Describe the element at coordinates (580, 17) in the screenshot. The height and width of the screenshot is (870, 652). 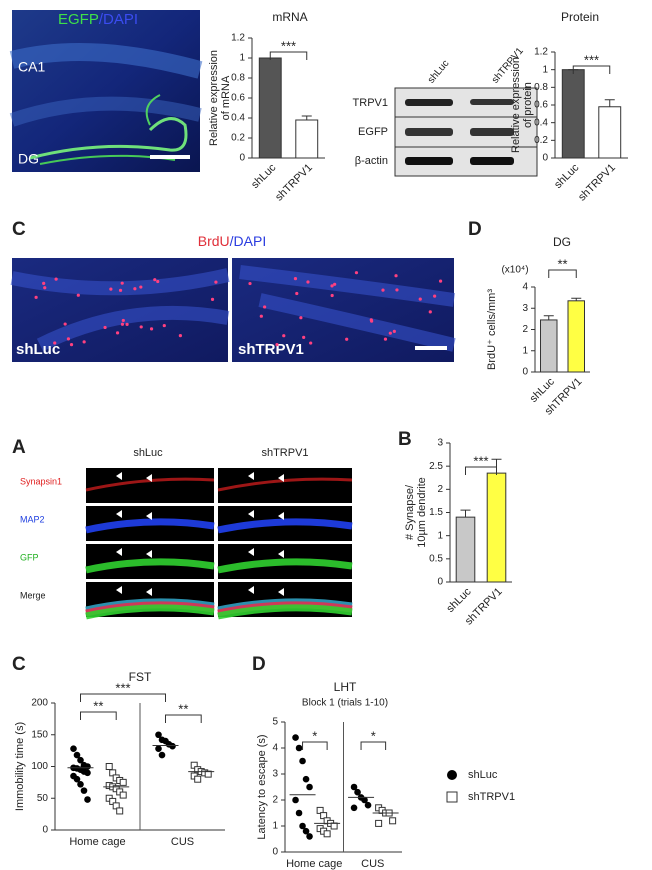
I see `chart-title: Protein` at that location.